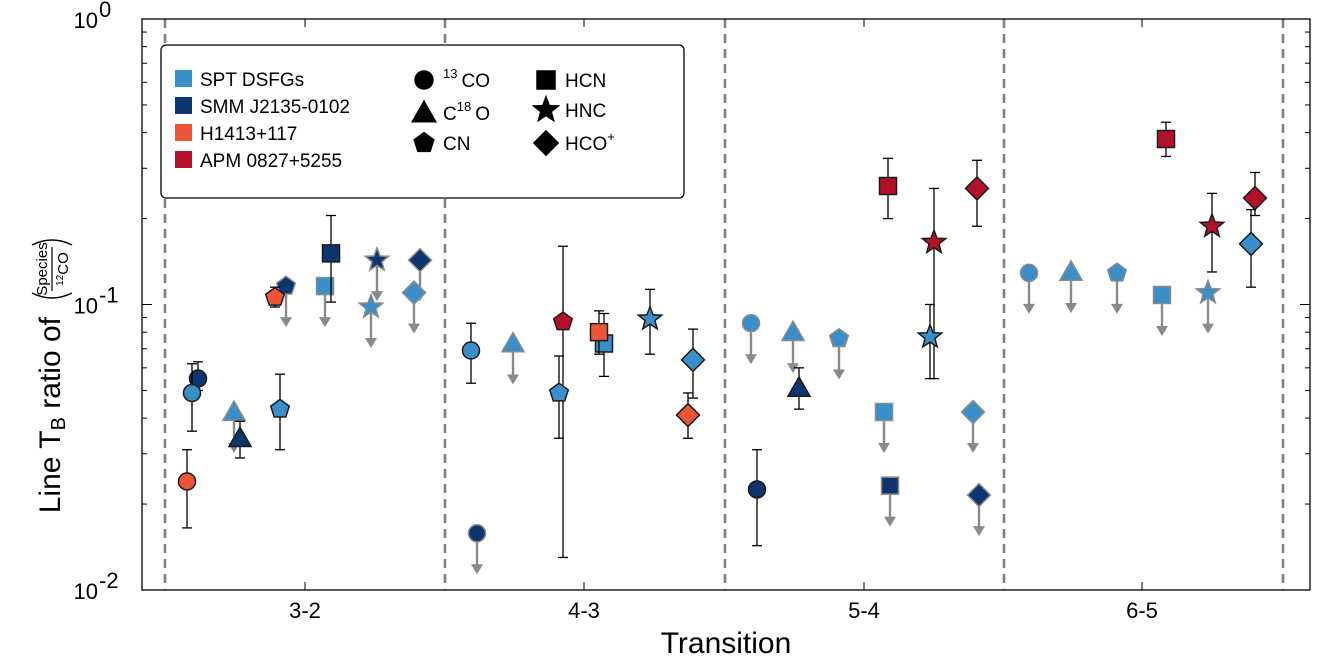  What do you see at coordinates (1142, 610) in the screenshot?
I see `x-tick-label: 6-5` at bounding box center [1142, 610].